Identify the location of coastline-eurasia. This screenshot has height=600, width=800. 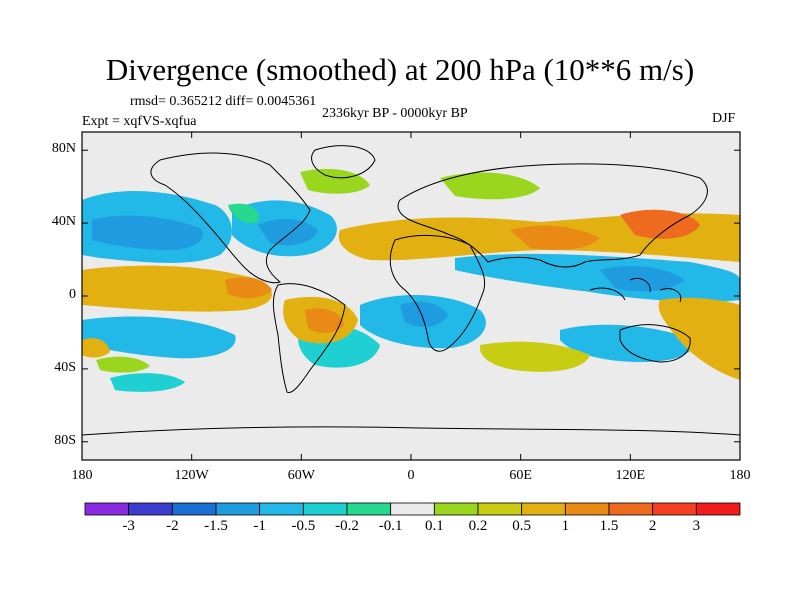
(552, 215).